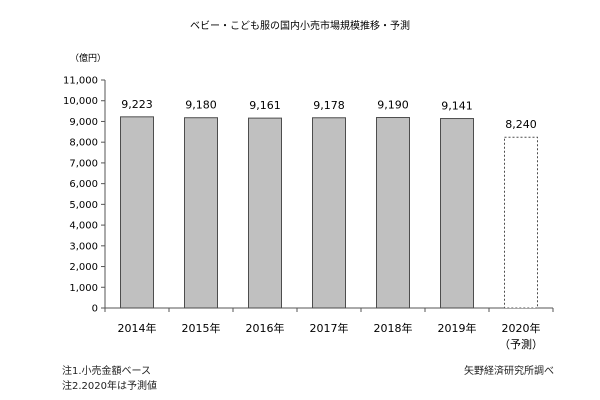  What do you see at coordinates (80, 81) in the screenshot?
I see `y-tick-label: 11,000` at bounding box center [80, 81].